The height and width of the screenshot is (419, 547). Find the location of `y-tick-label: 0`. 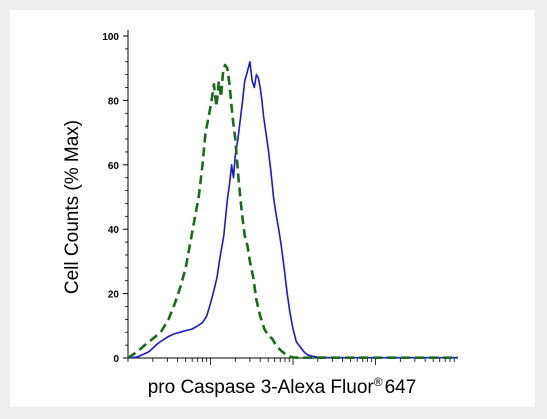

y-tick-label: 0 is located at coordinates (116, 359).